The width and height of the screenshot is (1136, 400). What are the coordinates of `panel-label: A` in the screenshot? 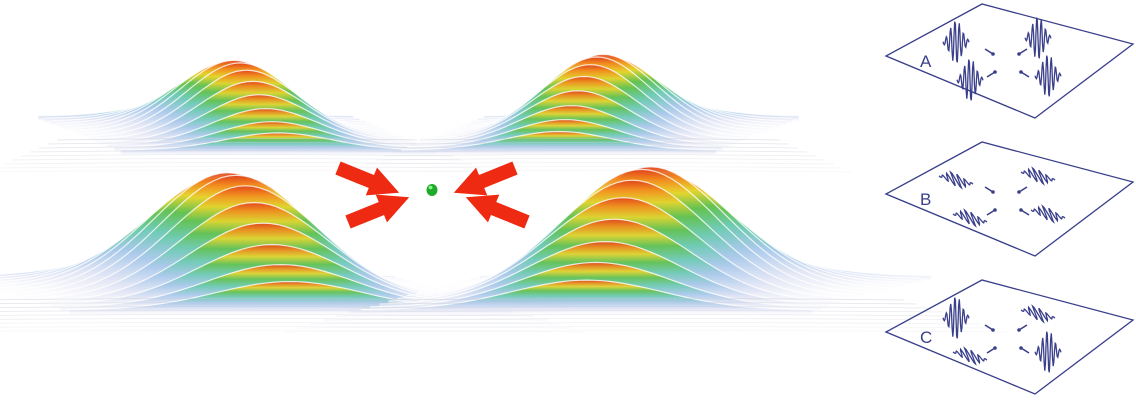 It's located at (926, 61).